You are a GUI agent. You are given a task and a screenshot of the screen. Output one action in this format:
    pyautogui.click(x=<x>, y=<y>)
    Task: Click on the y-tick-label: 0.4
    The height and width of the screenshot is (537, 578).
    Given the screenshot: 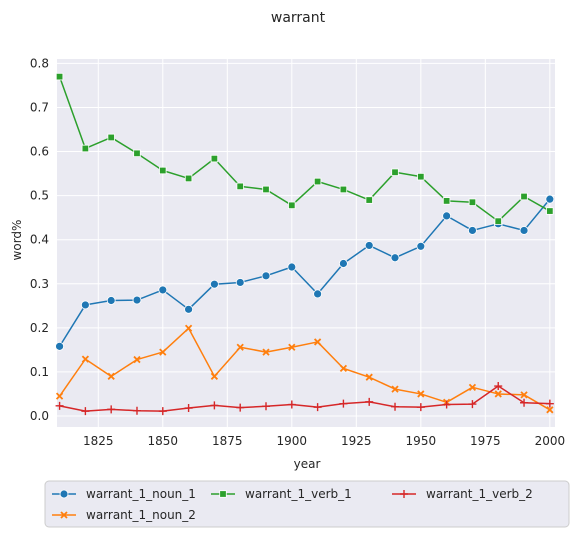 What is the action you would take?
    pyautogui.click(x=39, y=240)
    